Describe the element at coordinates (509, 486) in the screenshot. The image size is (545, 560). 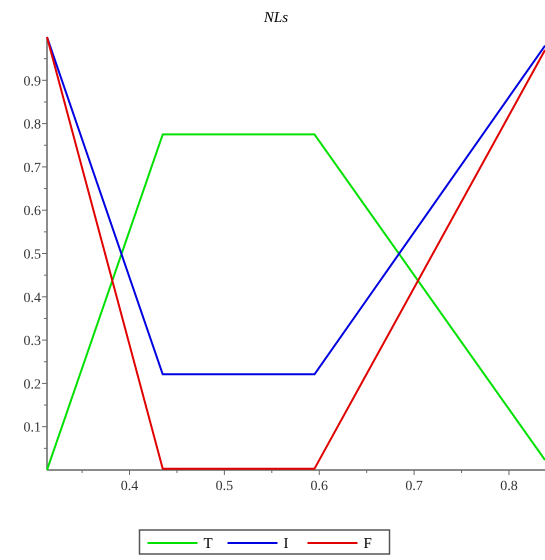
I see `x-tick-label: 0.8` at that location.